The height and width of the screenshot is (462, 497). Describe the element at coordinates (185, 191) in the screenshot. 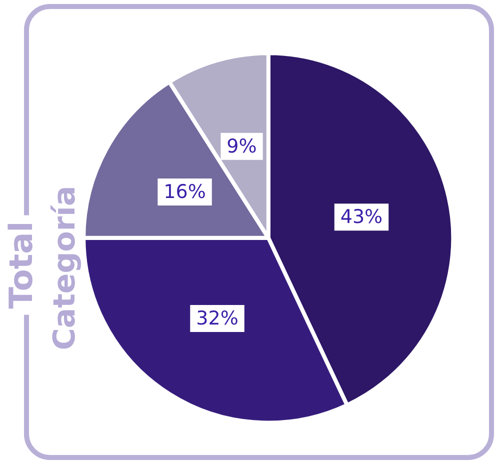

I see `data-label: 16%` at that location.